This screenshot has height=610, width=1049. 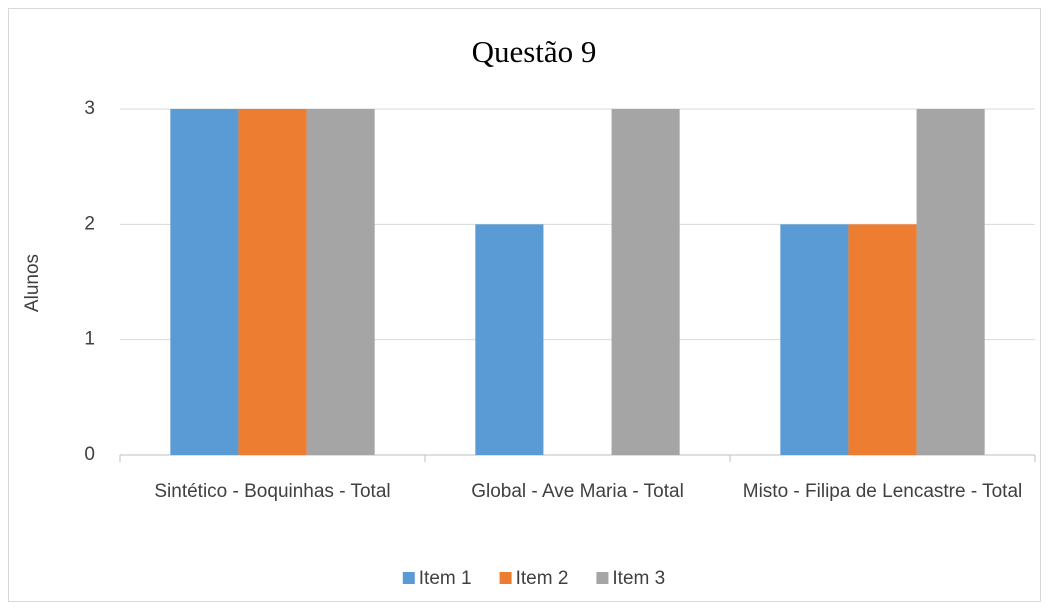 I want to click on legend-label: Item 3, so click(x=638, y=578).